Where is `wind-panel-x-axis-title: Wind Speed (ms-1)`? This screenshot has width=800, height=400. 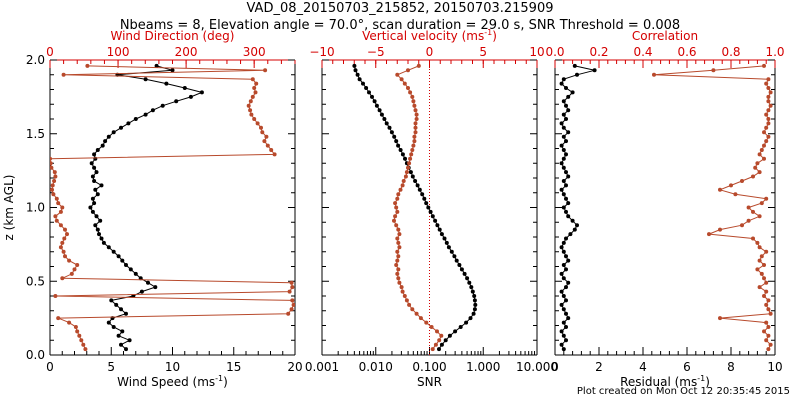 wind-panel-x-axis-title: Wind Speed (ms-1) is located at coordinates (172, 381).